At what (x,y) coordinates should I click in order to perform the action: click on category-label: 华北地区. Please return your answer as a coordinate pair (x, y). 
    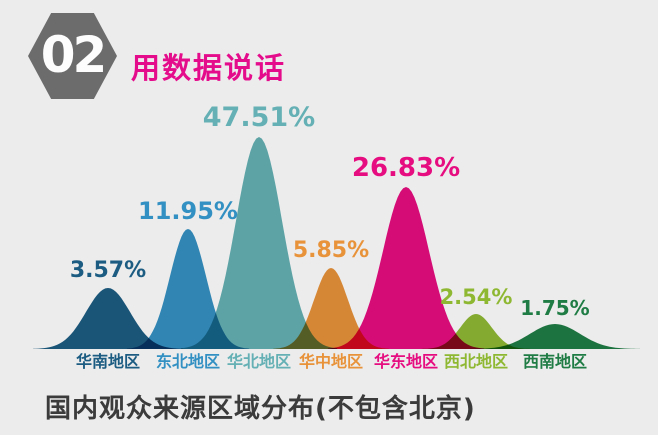
    Looking at the image, I should click on (259, 361).